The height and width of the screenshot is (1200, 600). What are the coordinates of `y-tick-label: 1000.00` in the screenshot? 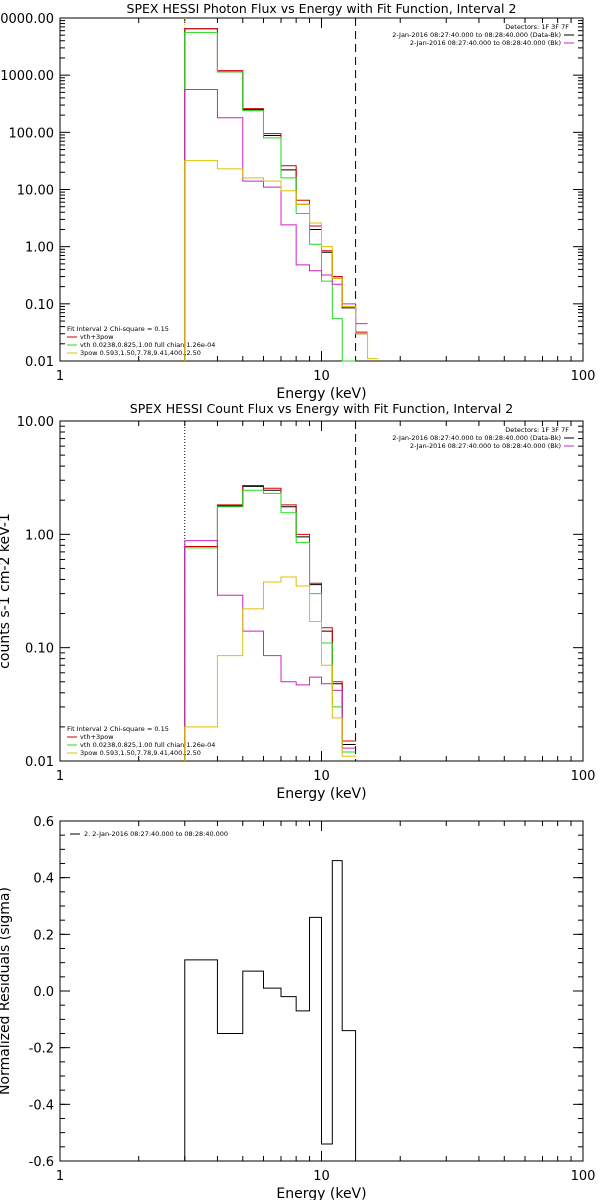 It's located at (27, 76).